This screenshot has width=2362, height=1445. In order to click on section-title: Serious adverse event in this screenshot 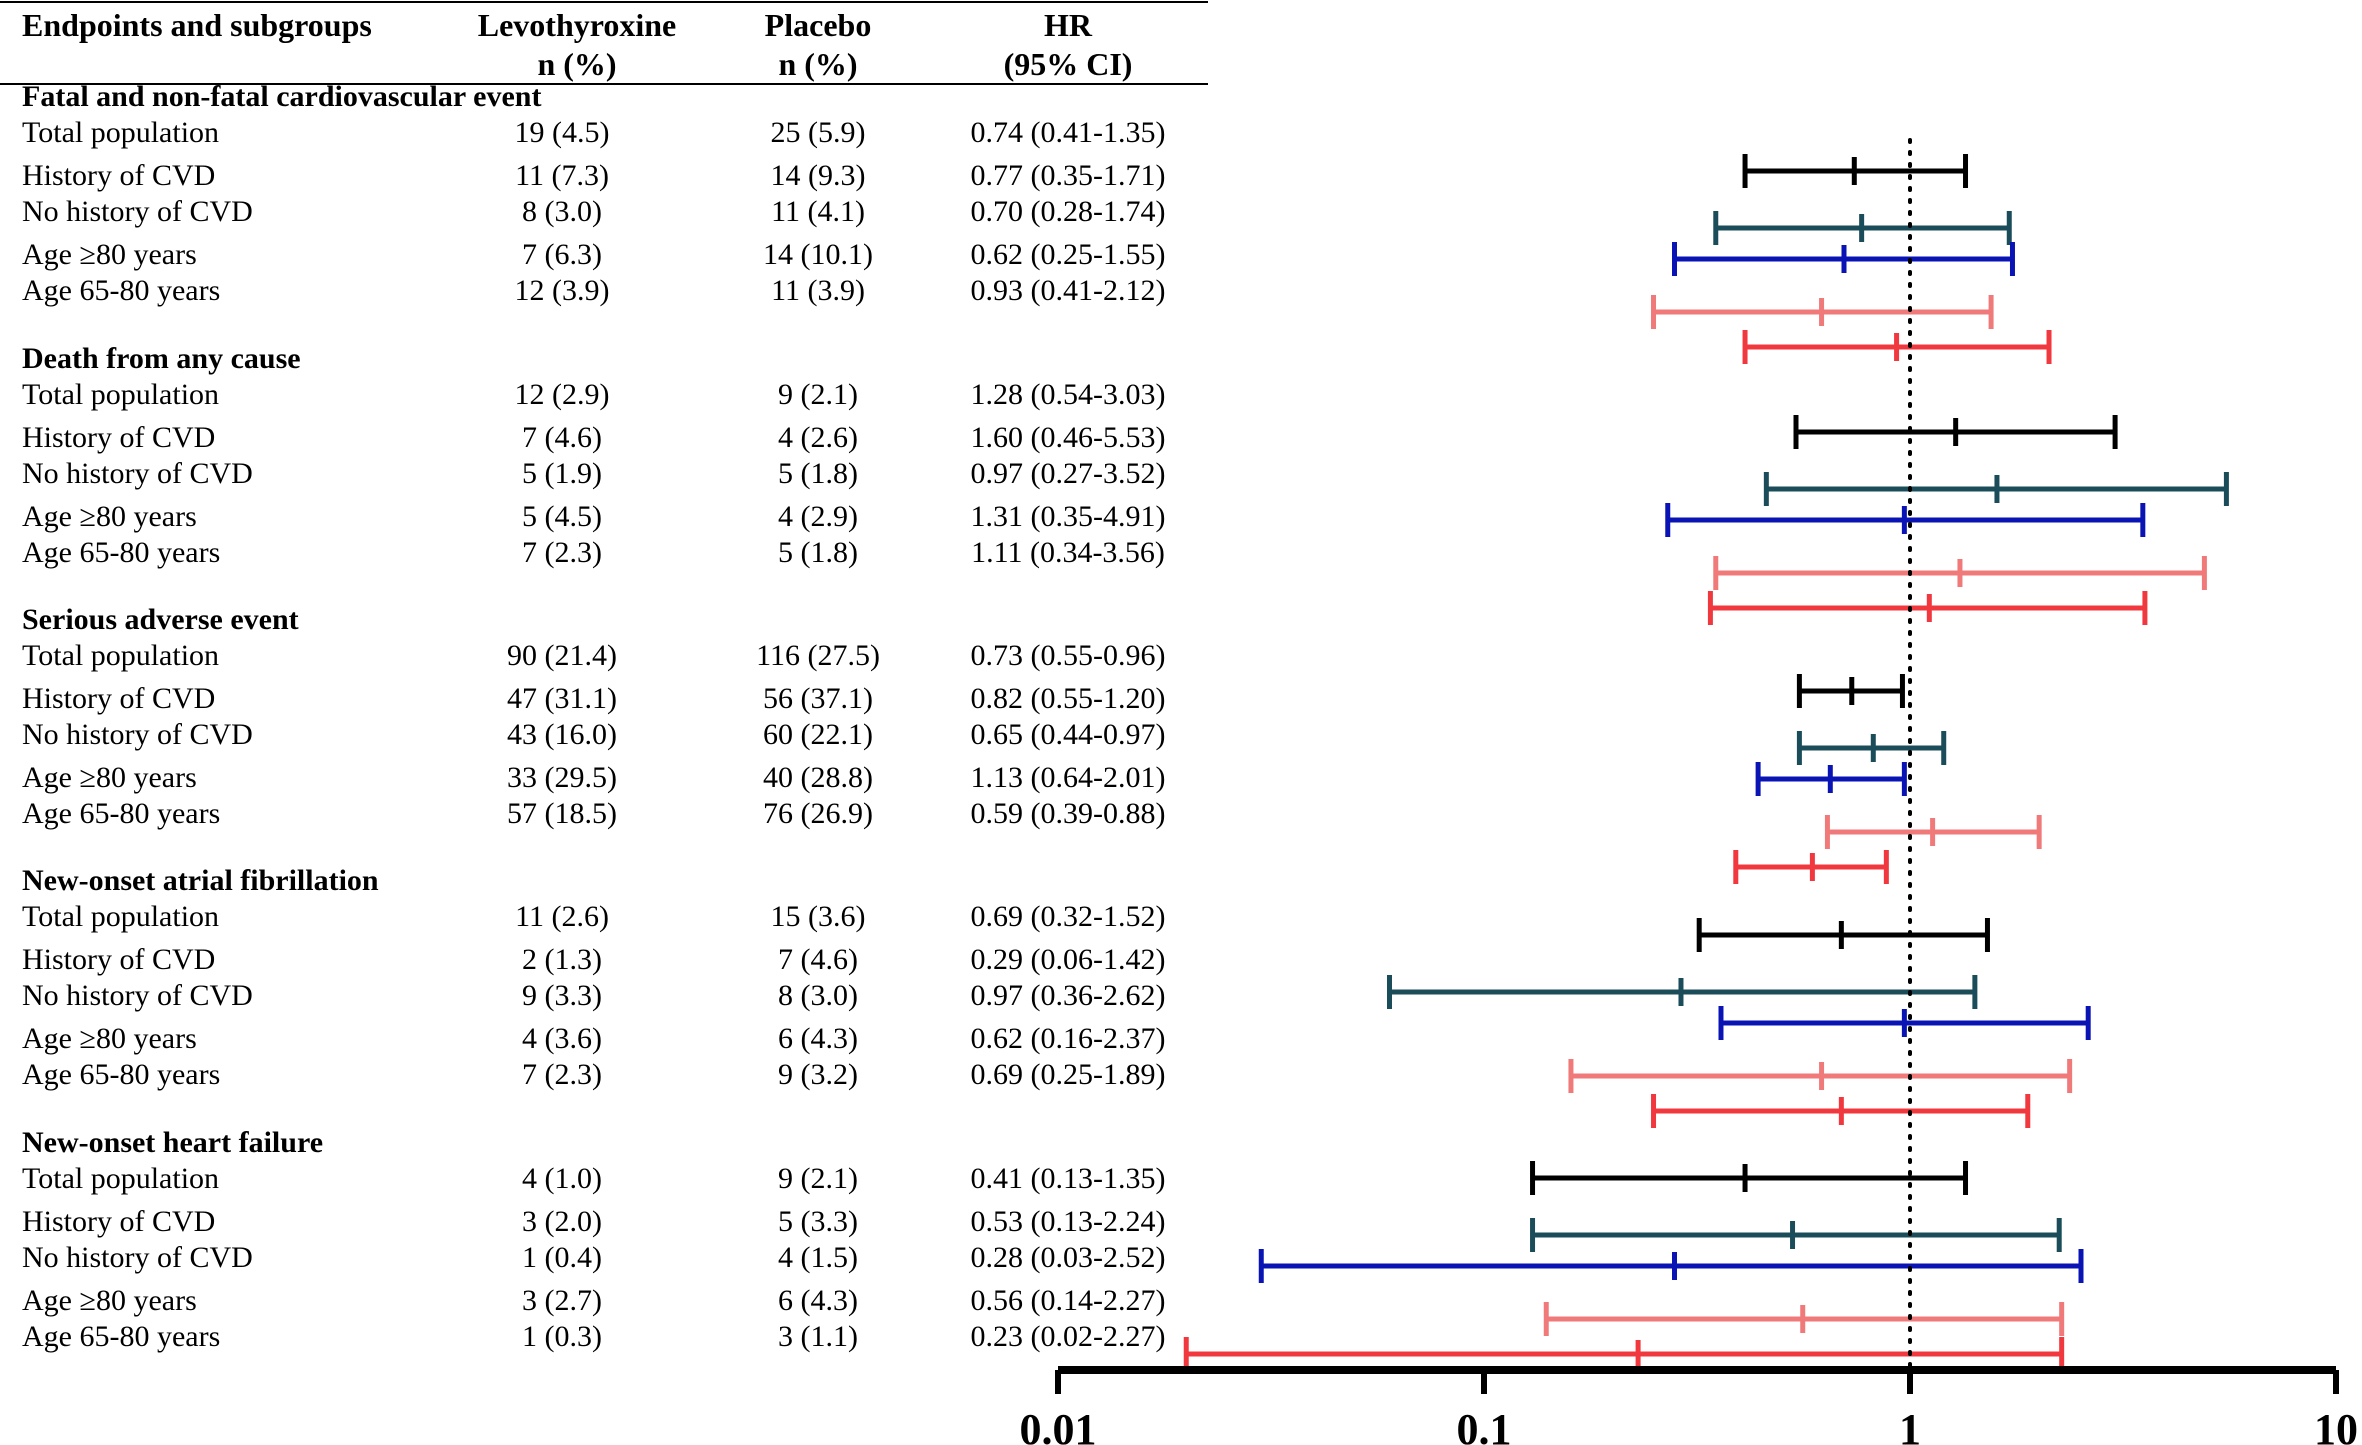, I will do `click(160, 619)`.